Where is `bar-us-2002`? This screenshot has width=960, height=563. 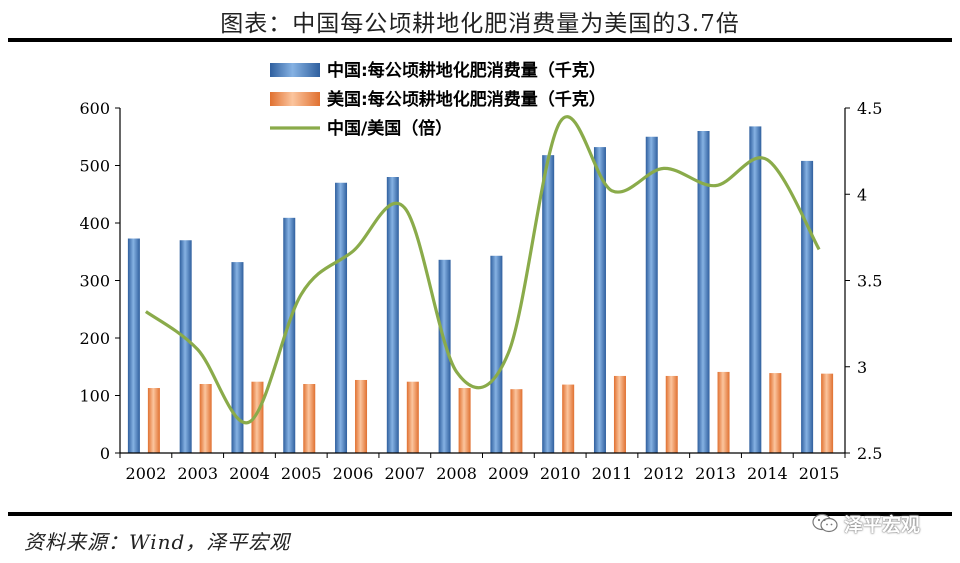
bar-us-2002 is located at coordinates (153, 420).